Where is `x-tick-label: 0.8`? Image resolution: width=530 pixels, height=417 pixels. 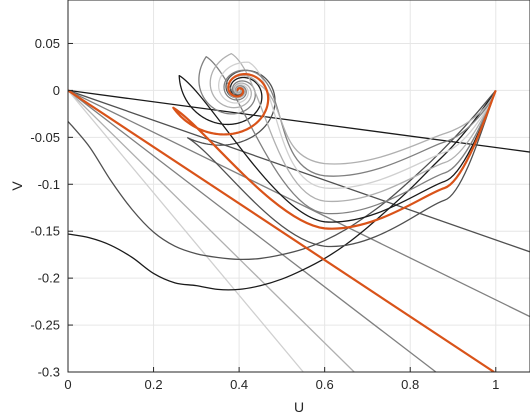 x-tick-label: 0.8 is located at coordinates (410, 384).